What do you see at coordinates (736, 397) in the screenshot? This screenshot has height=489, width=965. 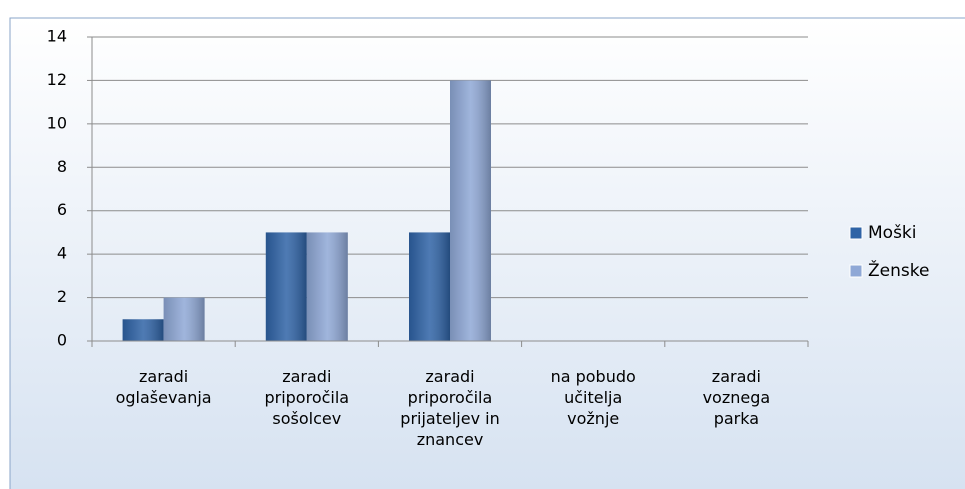 I see `x-tick-label: zaradi voznega parka` at bounding box center [736, 397].